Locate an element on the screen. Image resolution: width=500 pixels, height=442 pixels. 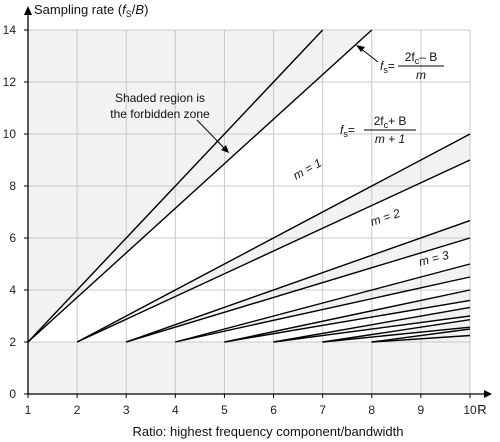
formula-lower-numerator: 2fc+ B is located at coordinates (390, 122).